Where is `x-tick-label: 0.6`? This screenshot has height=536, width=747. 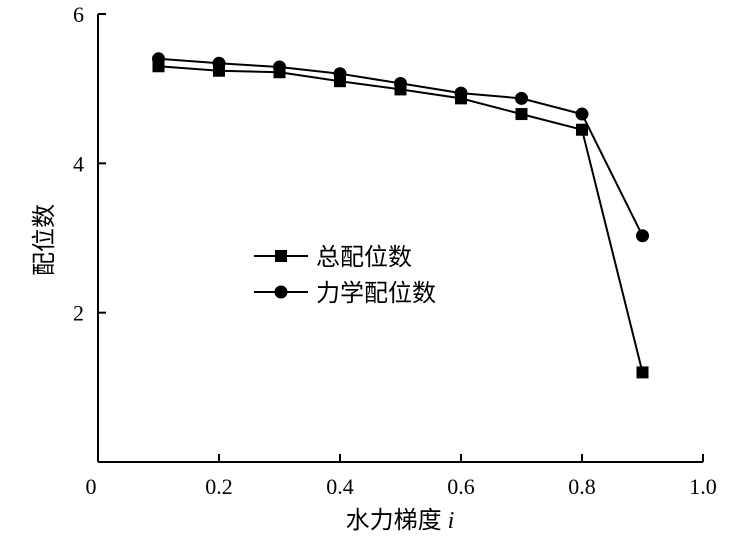 x-tick-label: 0.6 is located at coordinates (461, 486).